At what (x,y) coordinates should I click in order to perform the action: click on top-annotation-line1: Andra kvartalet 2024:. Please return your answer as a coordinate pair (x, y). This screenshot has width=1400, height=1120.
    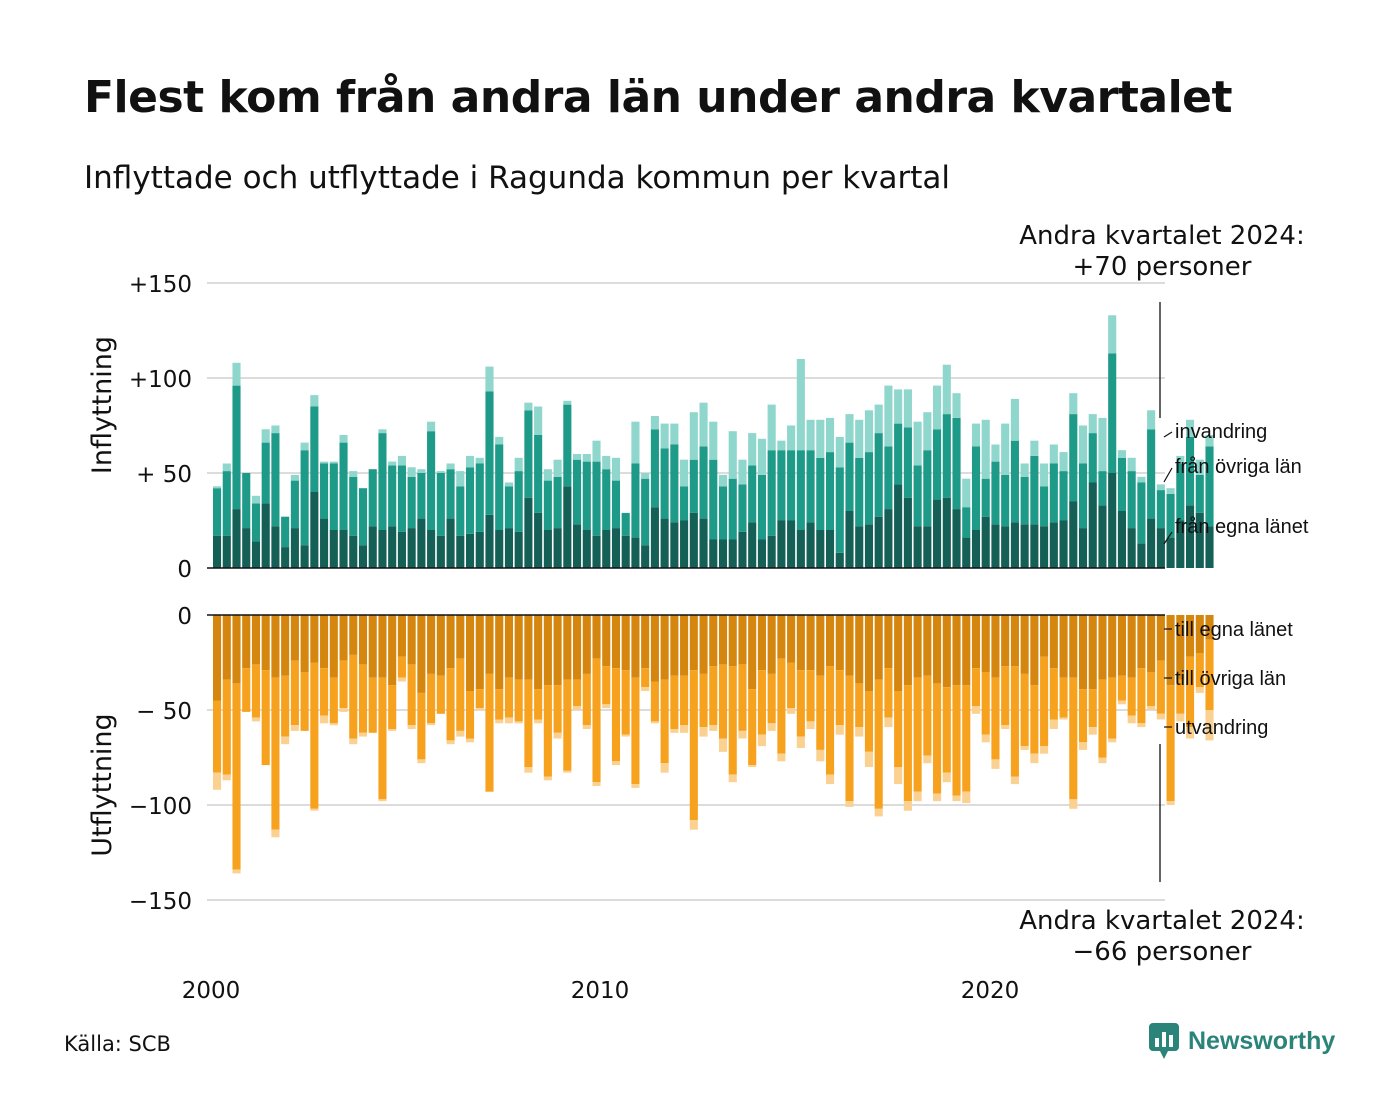
    Looking at the image, I should click on (1161, 236).